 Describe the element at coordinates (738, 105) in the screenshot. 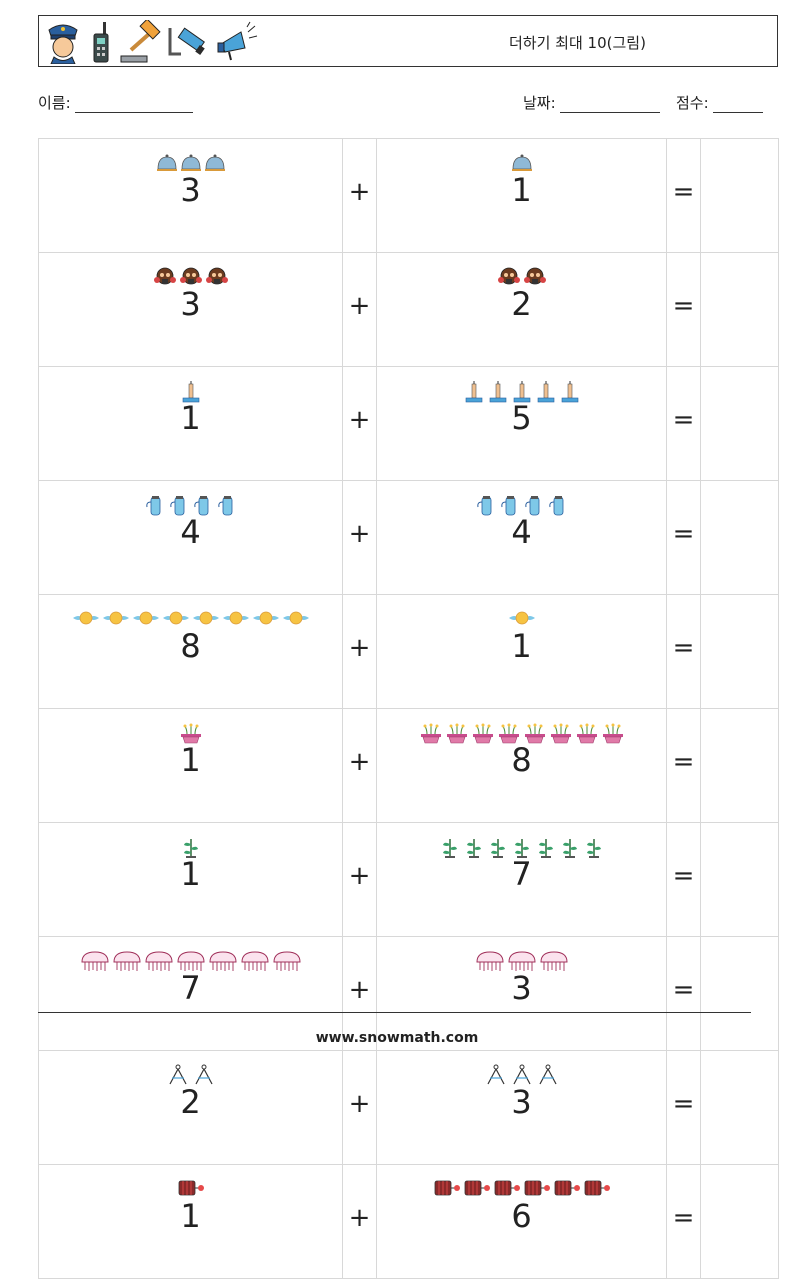

I see `score-line` at that location.